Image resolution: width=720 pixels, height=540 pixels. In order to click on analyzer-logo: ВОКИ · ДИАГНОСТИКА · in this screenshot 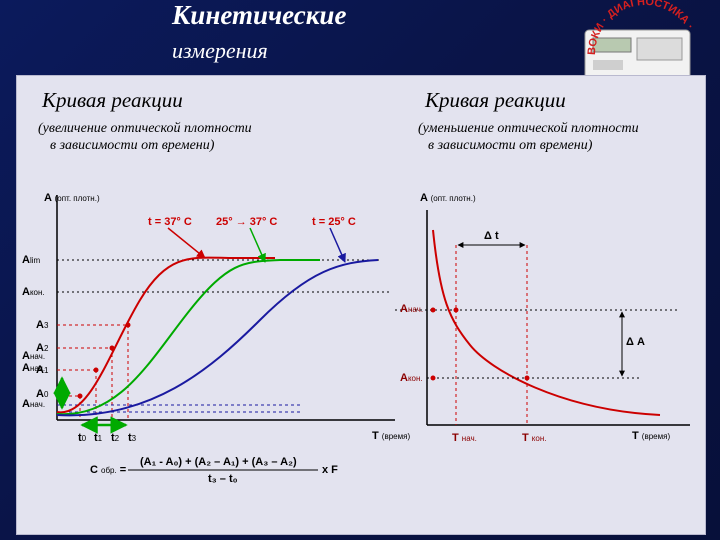, I will do `click(640, 40)`.